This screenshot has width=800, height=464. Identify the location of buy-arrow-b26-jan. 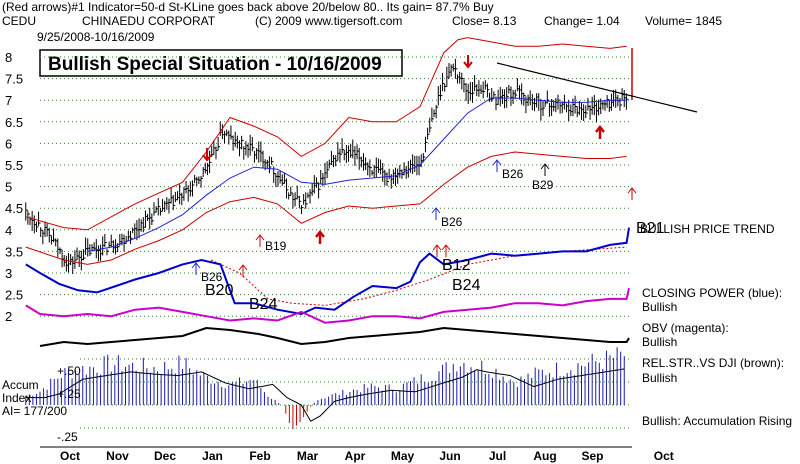
(196, 268).